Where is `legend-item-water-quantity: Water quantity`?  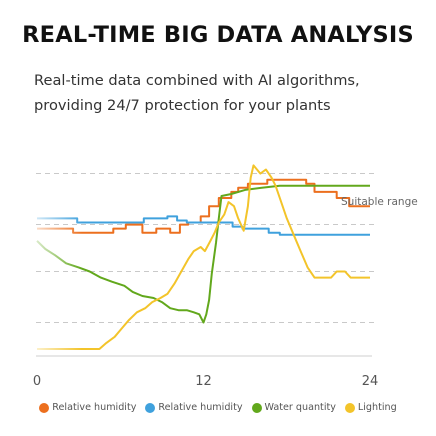
legend-item-water-quantity: Water quantity is located at coordinates (293, 407).